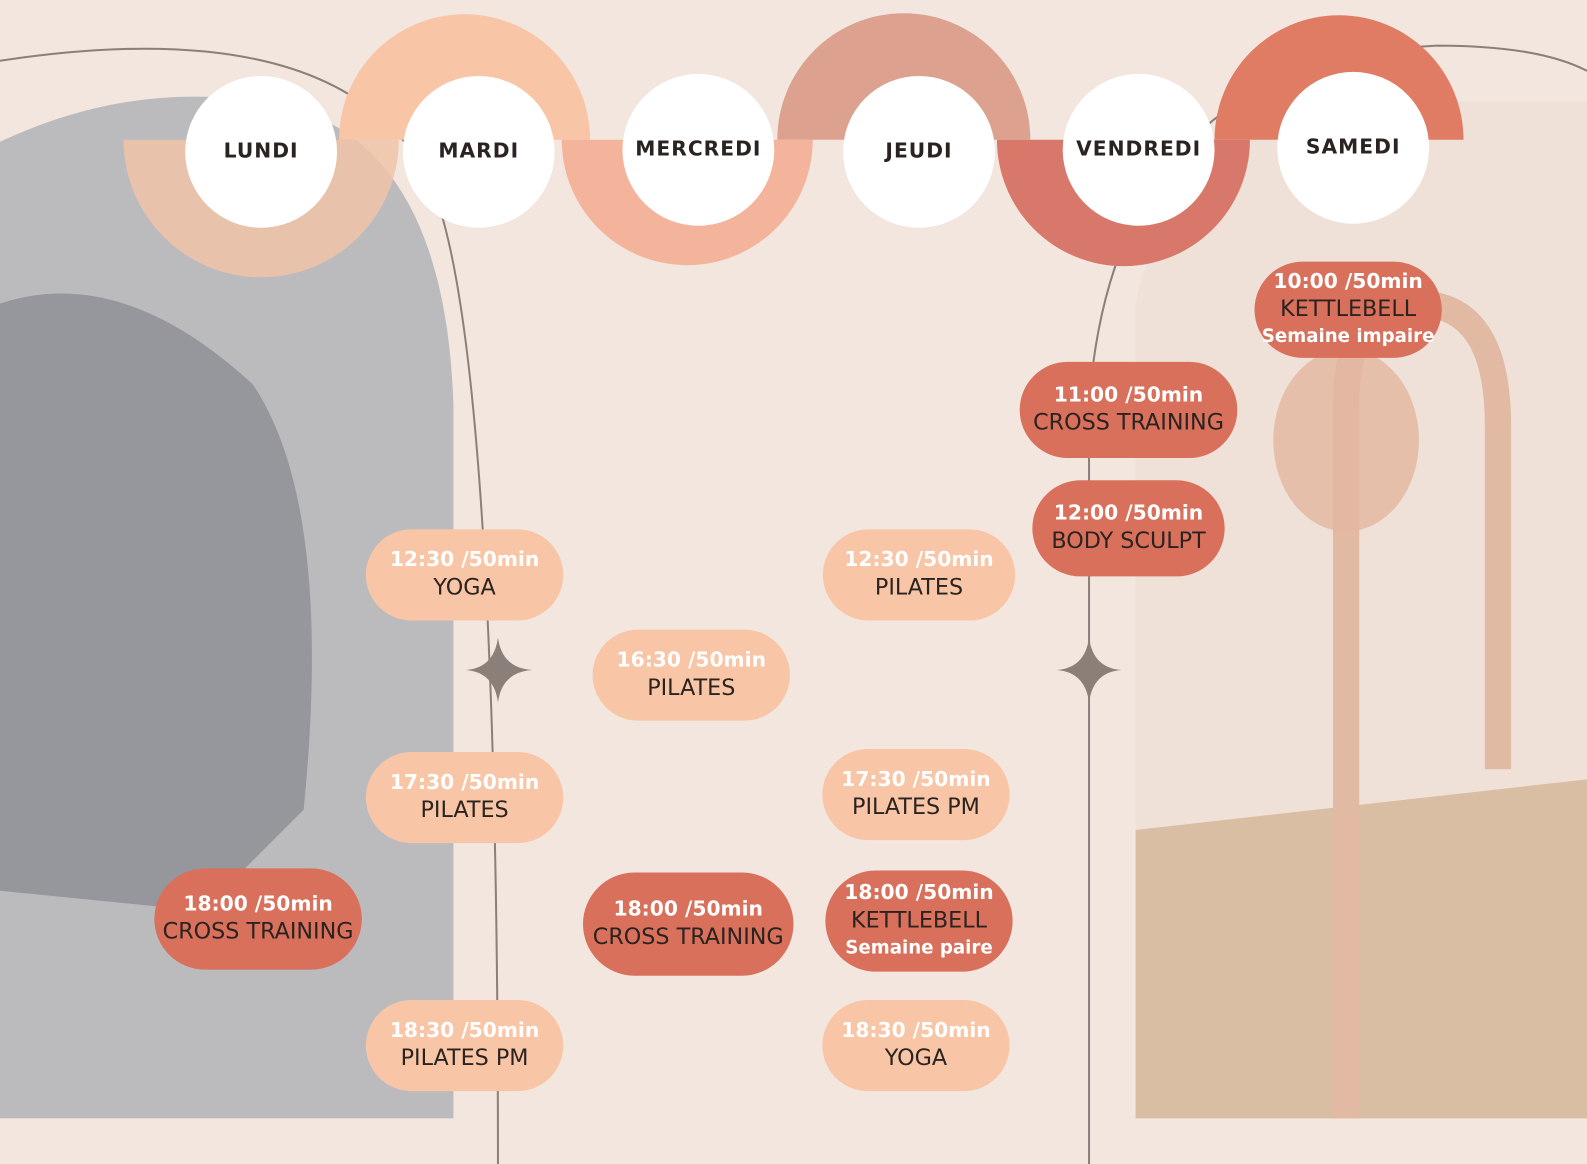 The width and height of the screenshot is (1587, 1164). Describe the element at coordinates (918, 947) in the screenshot. I see `class-note: Semaine paire` at that location.